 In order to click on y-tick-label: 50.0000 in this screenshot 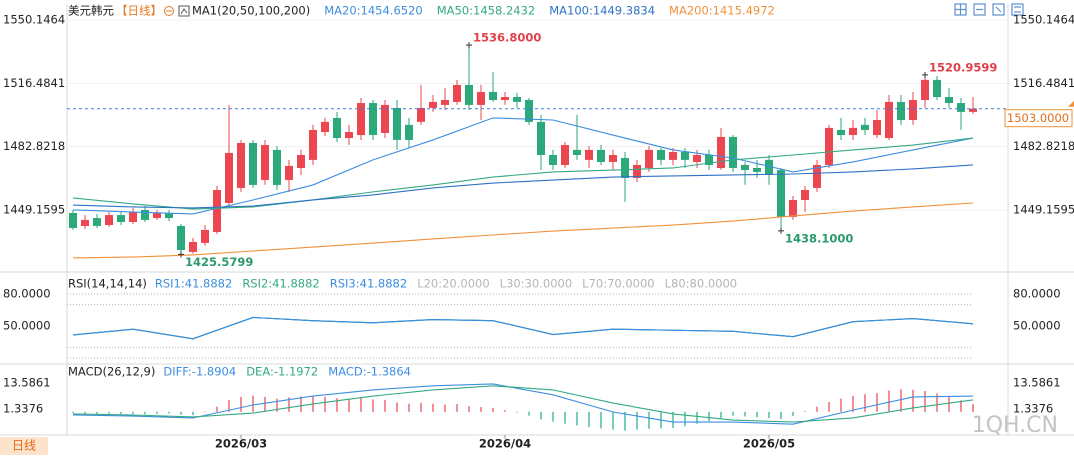, I will do `click(27, 325)`.